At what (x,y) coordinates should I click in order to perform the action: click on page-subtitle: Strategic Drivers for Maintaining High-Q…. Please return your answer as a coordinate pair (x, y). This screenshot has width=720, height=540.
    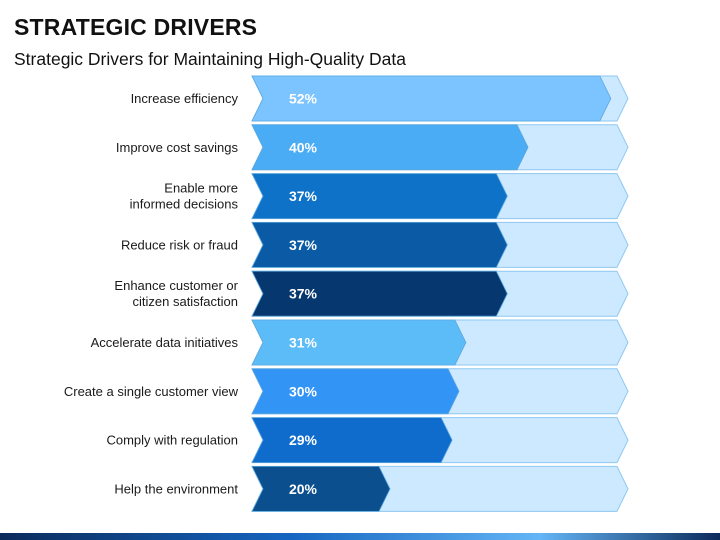
    Looking at the image, I should click on (210, 59).